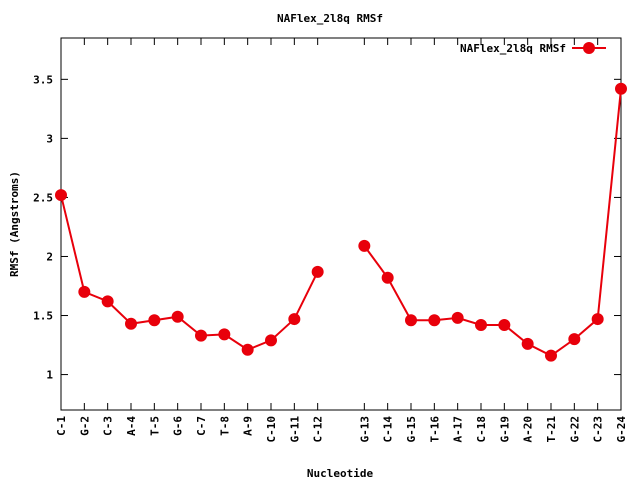  Describe the element at coordinates (411, 429) in the screenshot. I see `x-tick-label: G-15` at that location.